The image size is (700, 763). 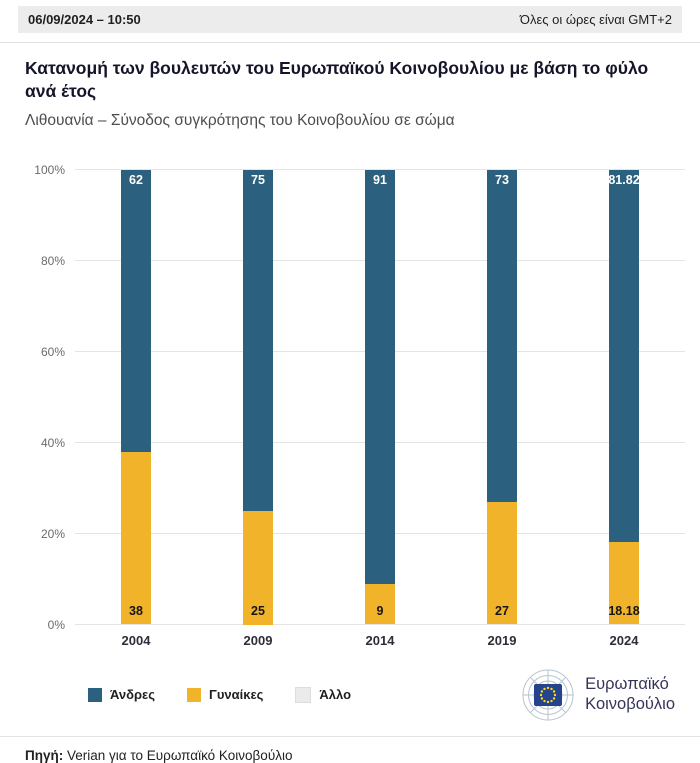 I want to click on legend-label: Άνδρες, so click(x=132, y=694).